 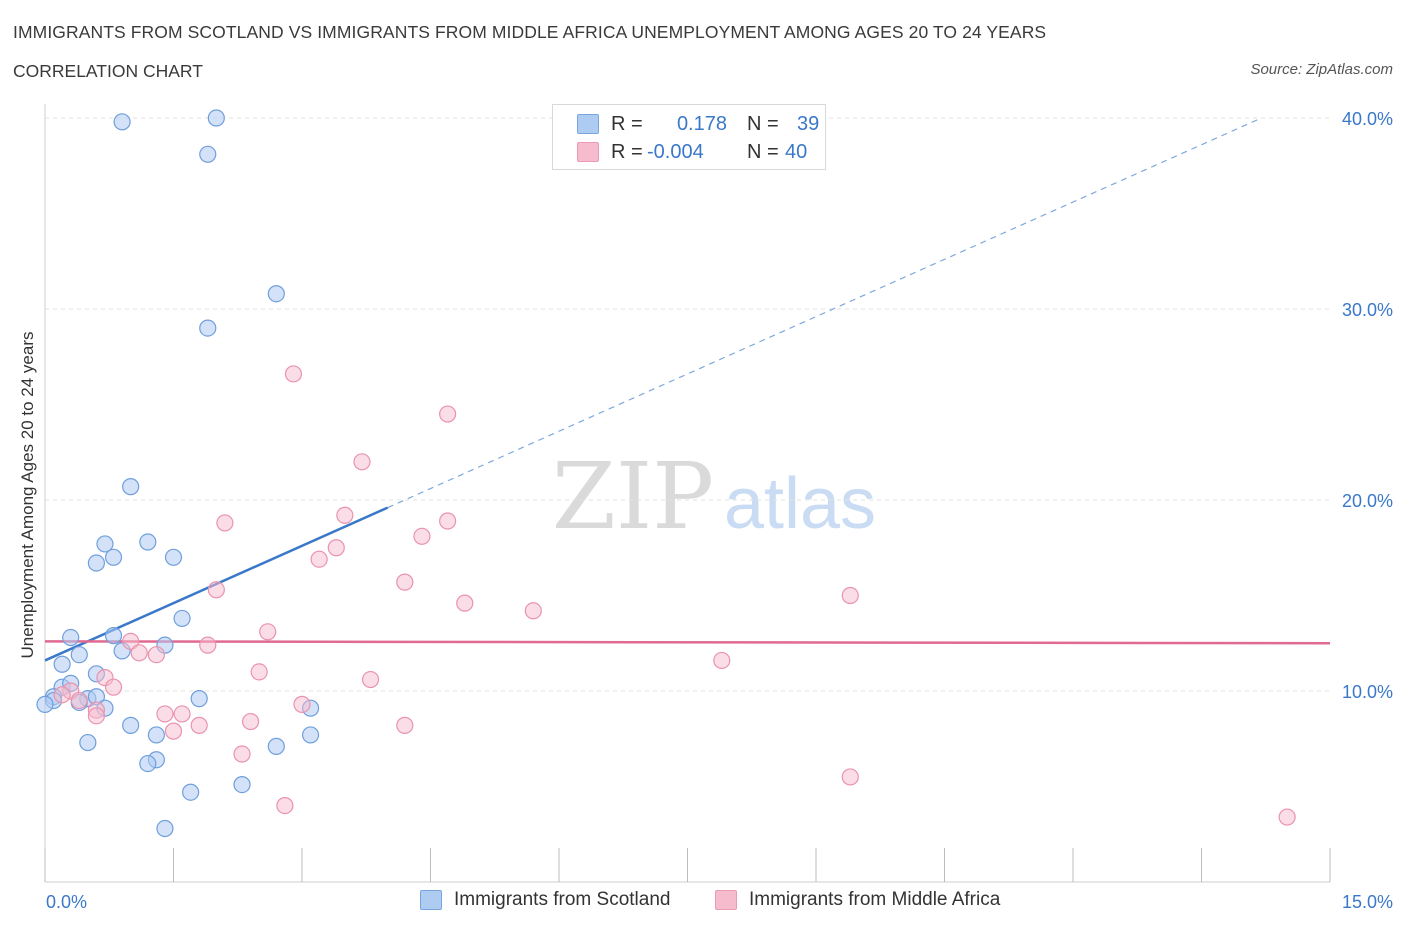 I want to click on legend-item-middle-africa: Immigrants from Middle Africa, so click(x=857, y=900).